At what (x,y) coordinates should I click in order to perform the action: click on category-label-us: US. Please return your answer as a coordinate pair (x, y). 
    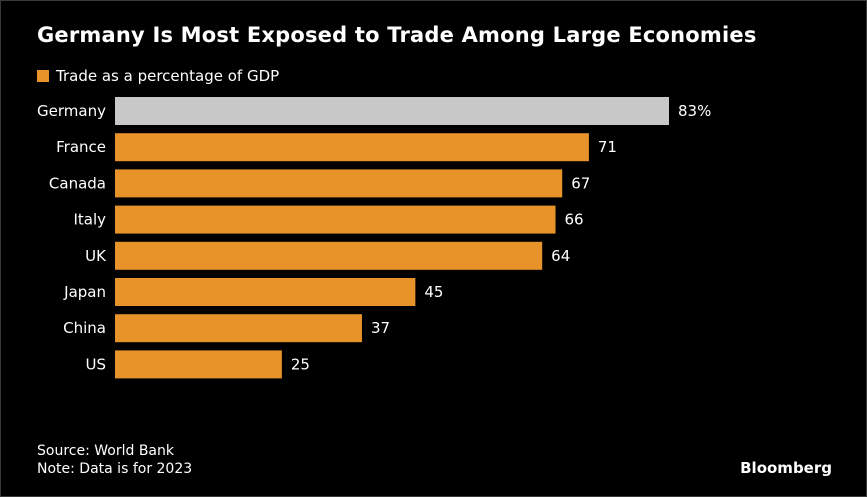
    Looking at the image, I should click on (95, 364).